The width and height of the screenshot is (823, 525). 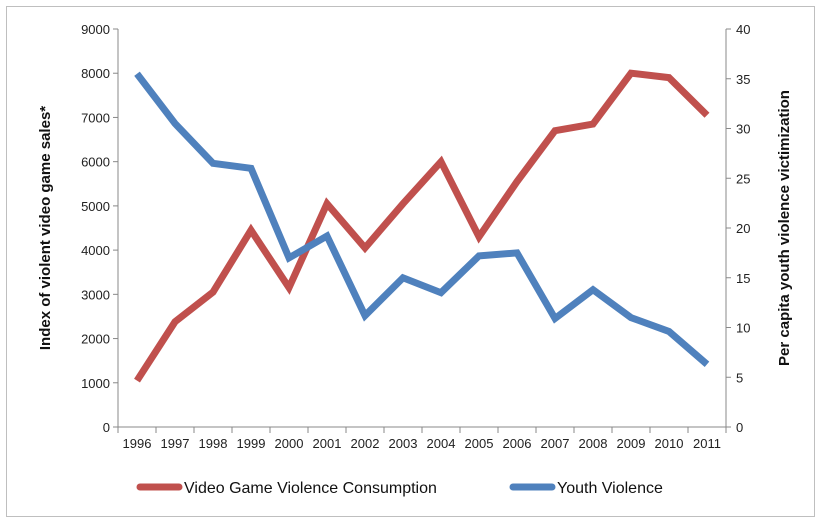 I want to click on x-tick-label: 2005, so click(x=479, y=443).